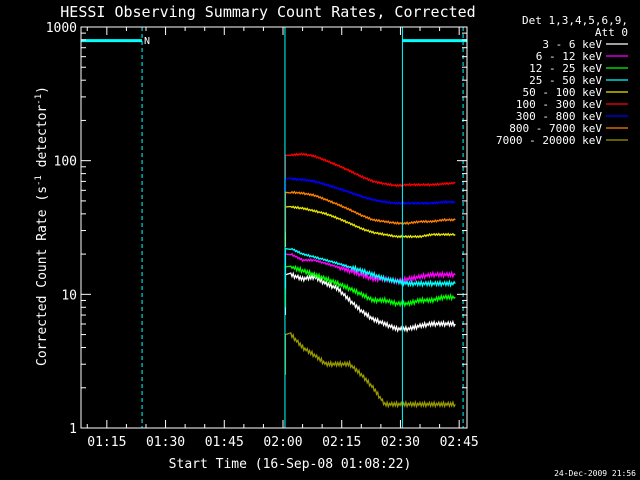 The width and height of the screenshot is (640, 480). I want to click on legend-entry-label: 100 - 300 keV, so click(559, 104).